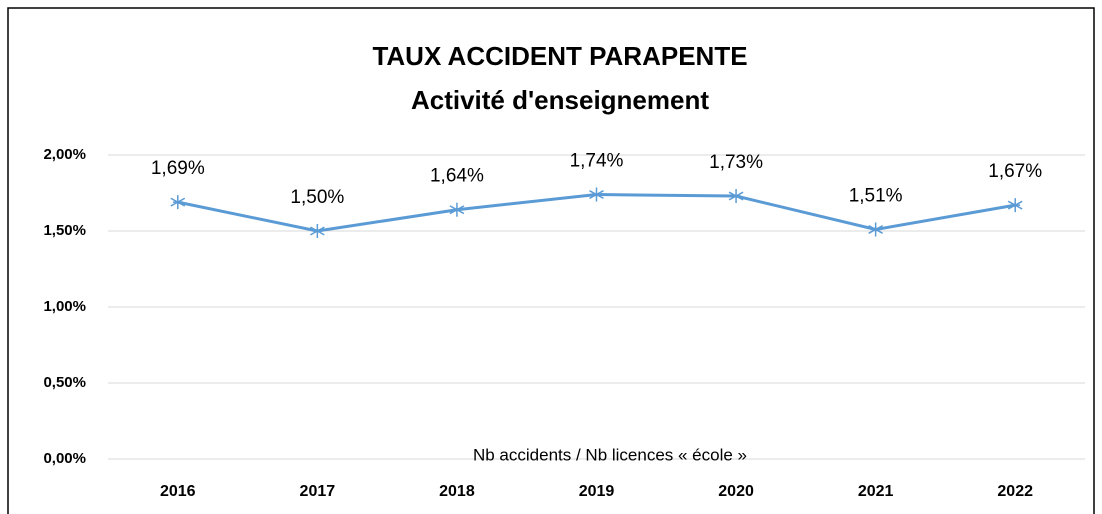 This screenshot has height=514, width=1102. I want to click on data-label: 1,73%, so click(736, 162).